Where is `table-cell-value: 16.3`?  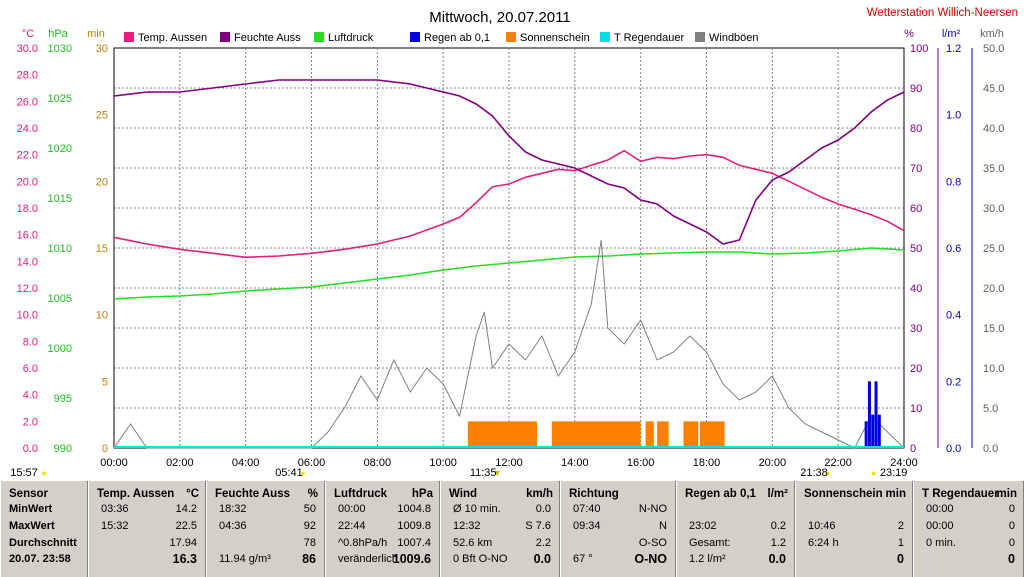
table-cell-value: 16.3 is located at coordinates (184, 559).